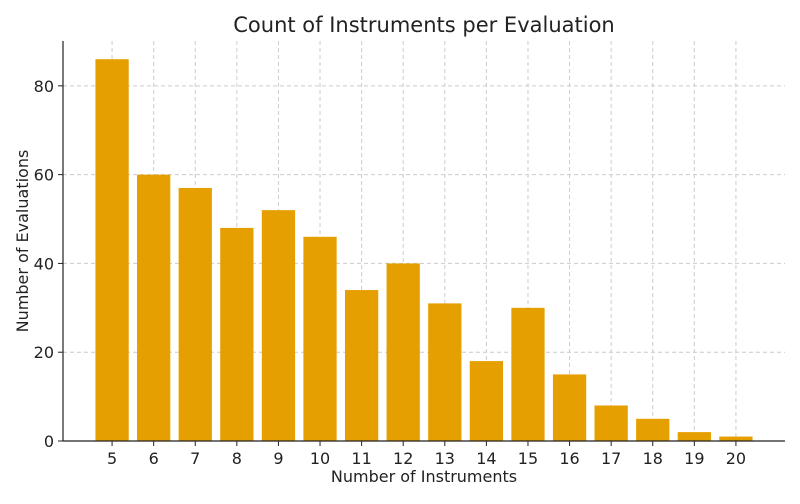  I want to click on x-tick-label: 17, so click(611, 458).